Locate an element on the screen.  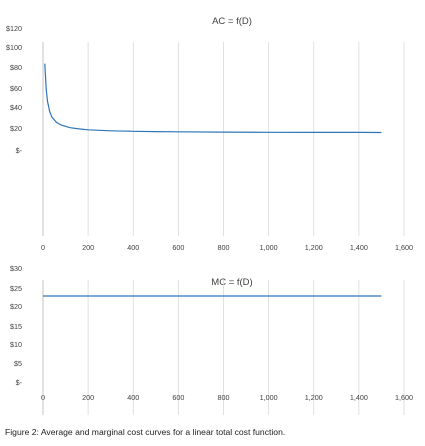
y-tick-label: $30 is located at coordinates (16, 268).